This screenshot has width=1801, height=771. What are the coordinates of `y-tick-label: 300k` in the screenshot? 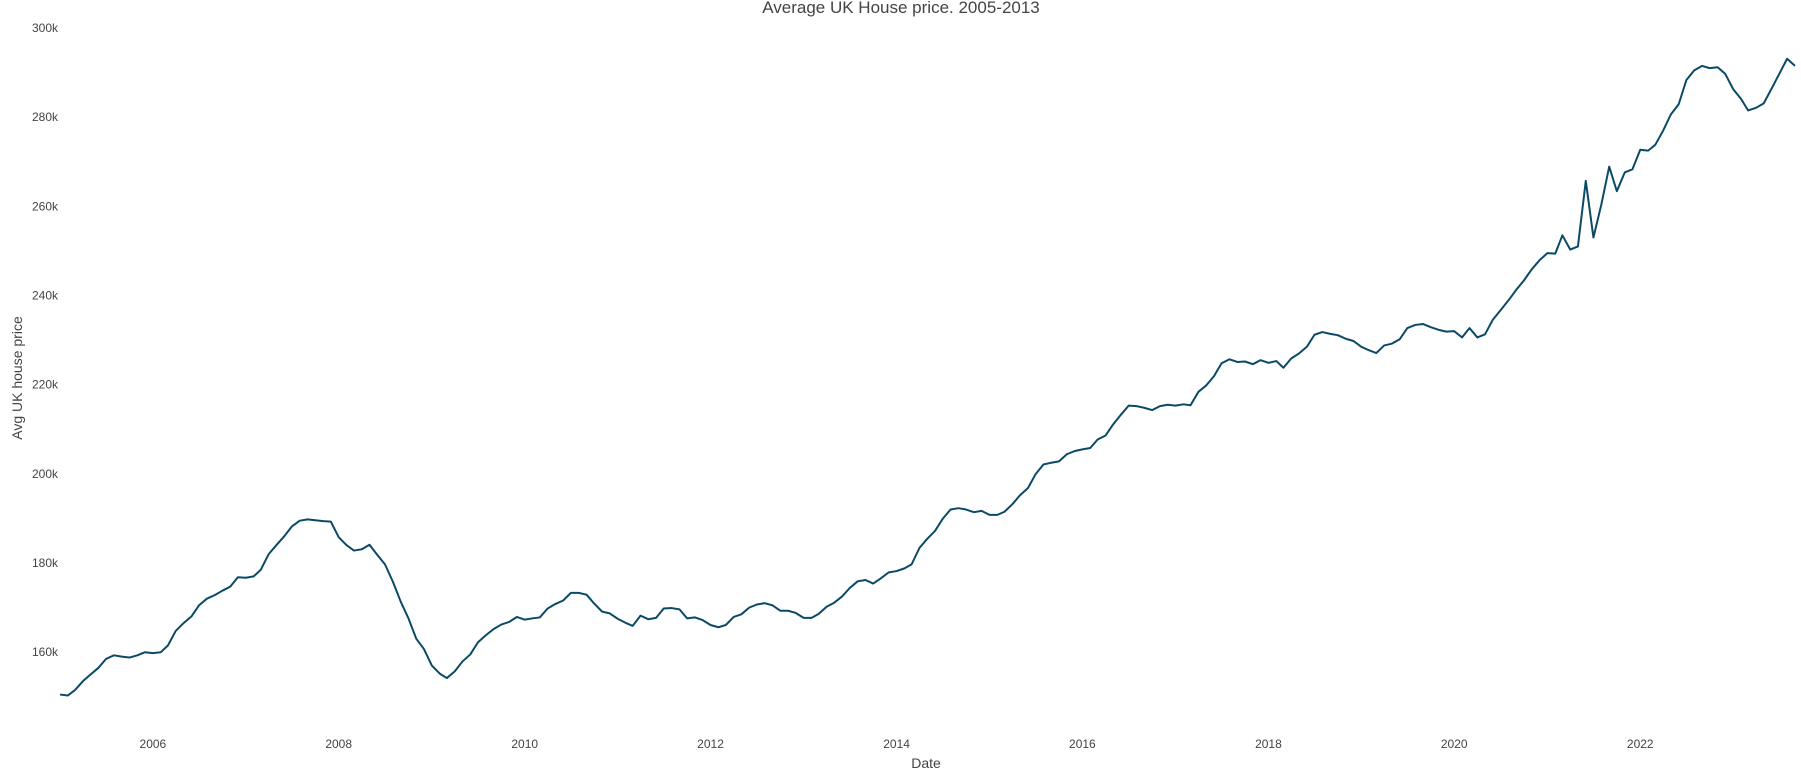 It's located at (45, 28).